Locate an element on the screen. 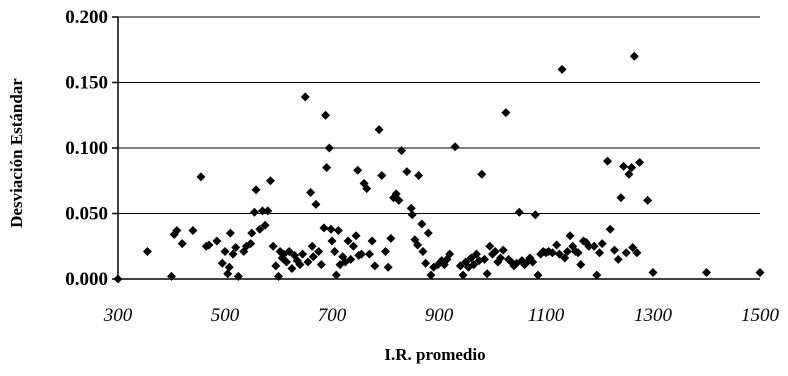  y-axis-title: Desviación Estándar is located at coordinates (16, 153).